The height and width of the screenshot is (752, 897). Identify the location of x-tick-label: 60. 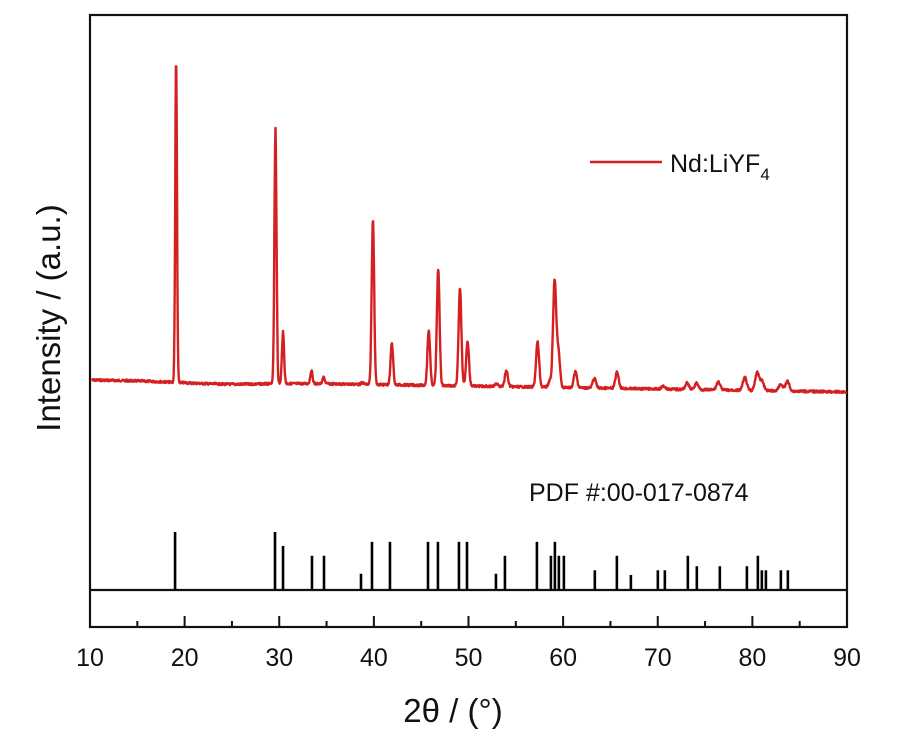
(563, 658).